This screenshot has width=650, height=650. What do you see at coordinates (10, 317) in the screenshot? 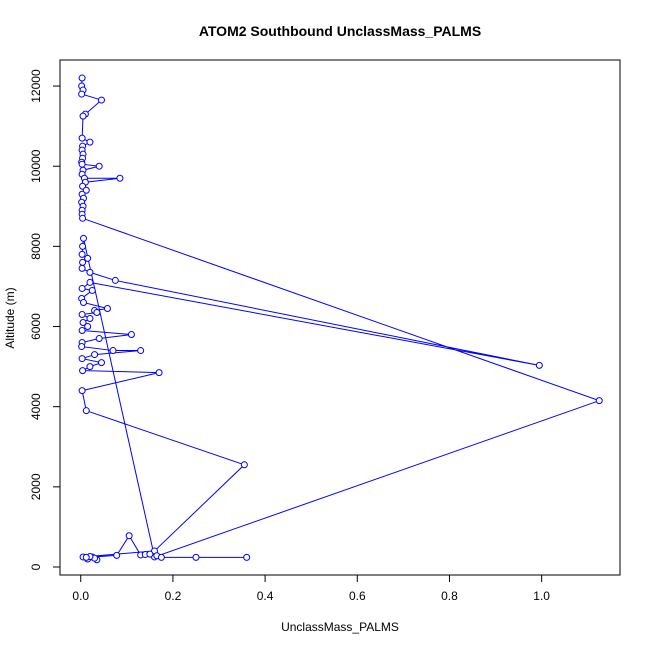
I see `y-axis-label: Altitude (m)` at bounding box center [10, 317].